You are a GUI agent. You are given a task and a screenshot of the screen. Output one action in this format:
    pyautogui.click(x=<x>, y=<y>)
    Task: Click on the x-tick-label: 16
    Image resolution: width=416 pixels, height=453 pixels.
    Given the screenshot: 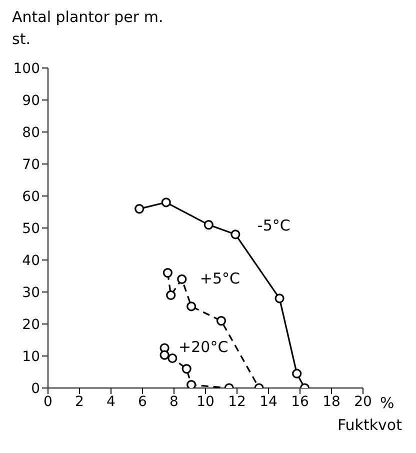 What is the action you would take?
    pyautogui.click(x=300, y=402)
    